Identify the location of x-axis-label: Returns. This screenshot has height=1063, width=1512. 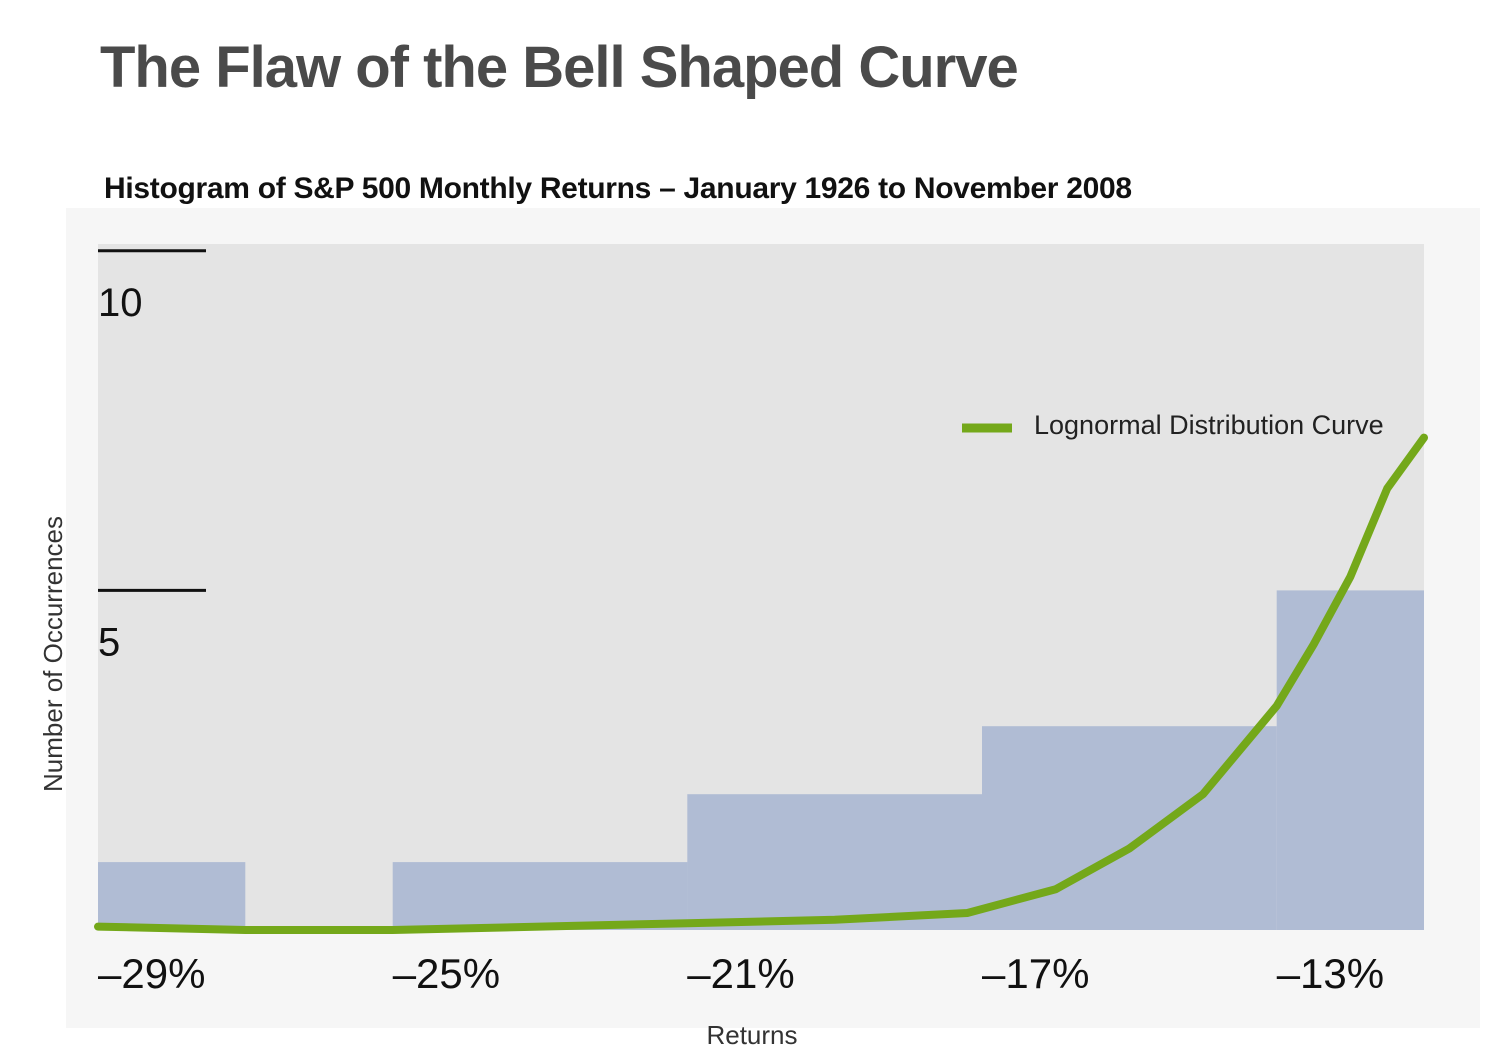
(751, 1035).